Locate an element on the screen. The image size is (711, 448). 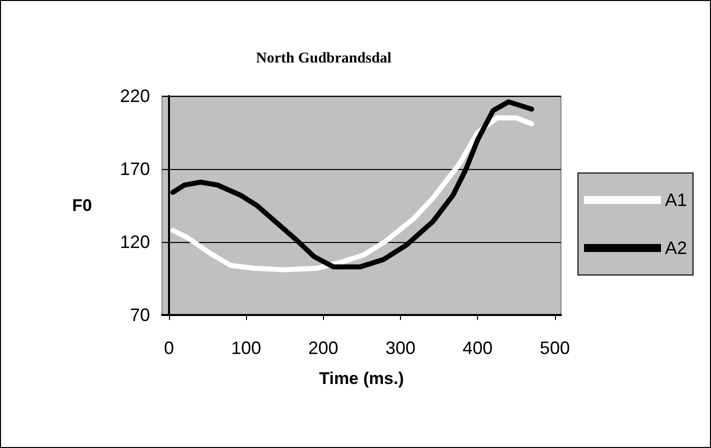
chart-title: North Gudbrandsdal is located at coordinates (324, 58).